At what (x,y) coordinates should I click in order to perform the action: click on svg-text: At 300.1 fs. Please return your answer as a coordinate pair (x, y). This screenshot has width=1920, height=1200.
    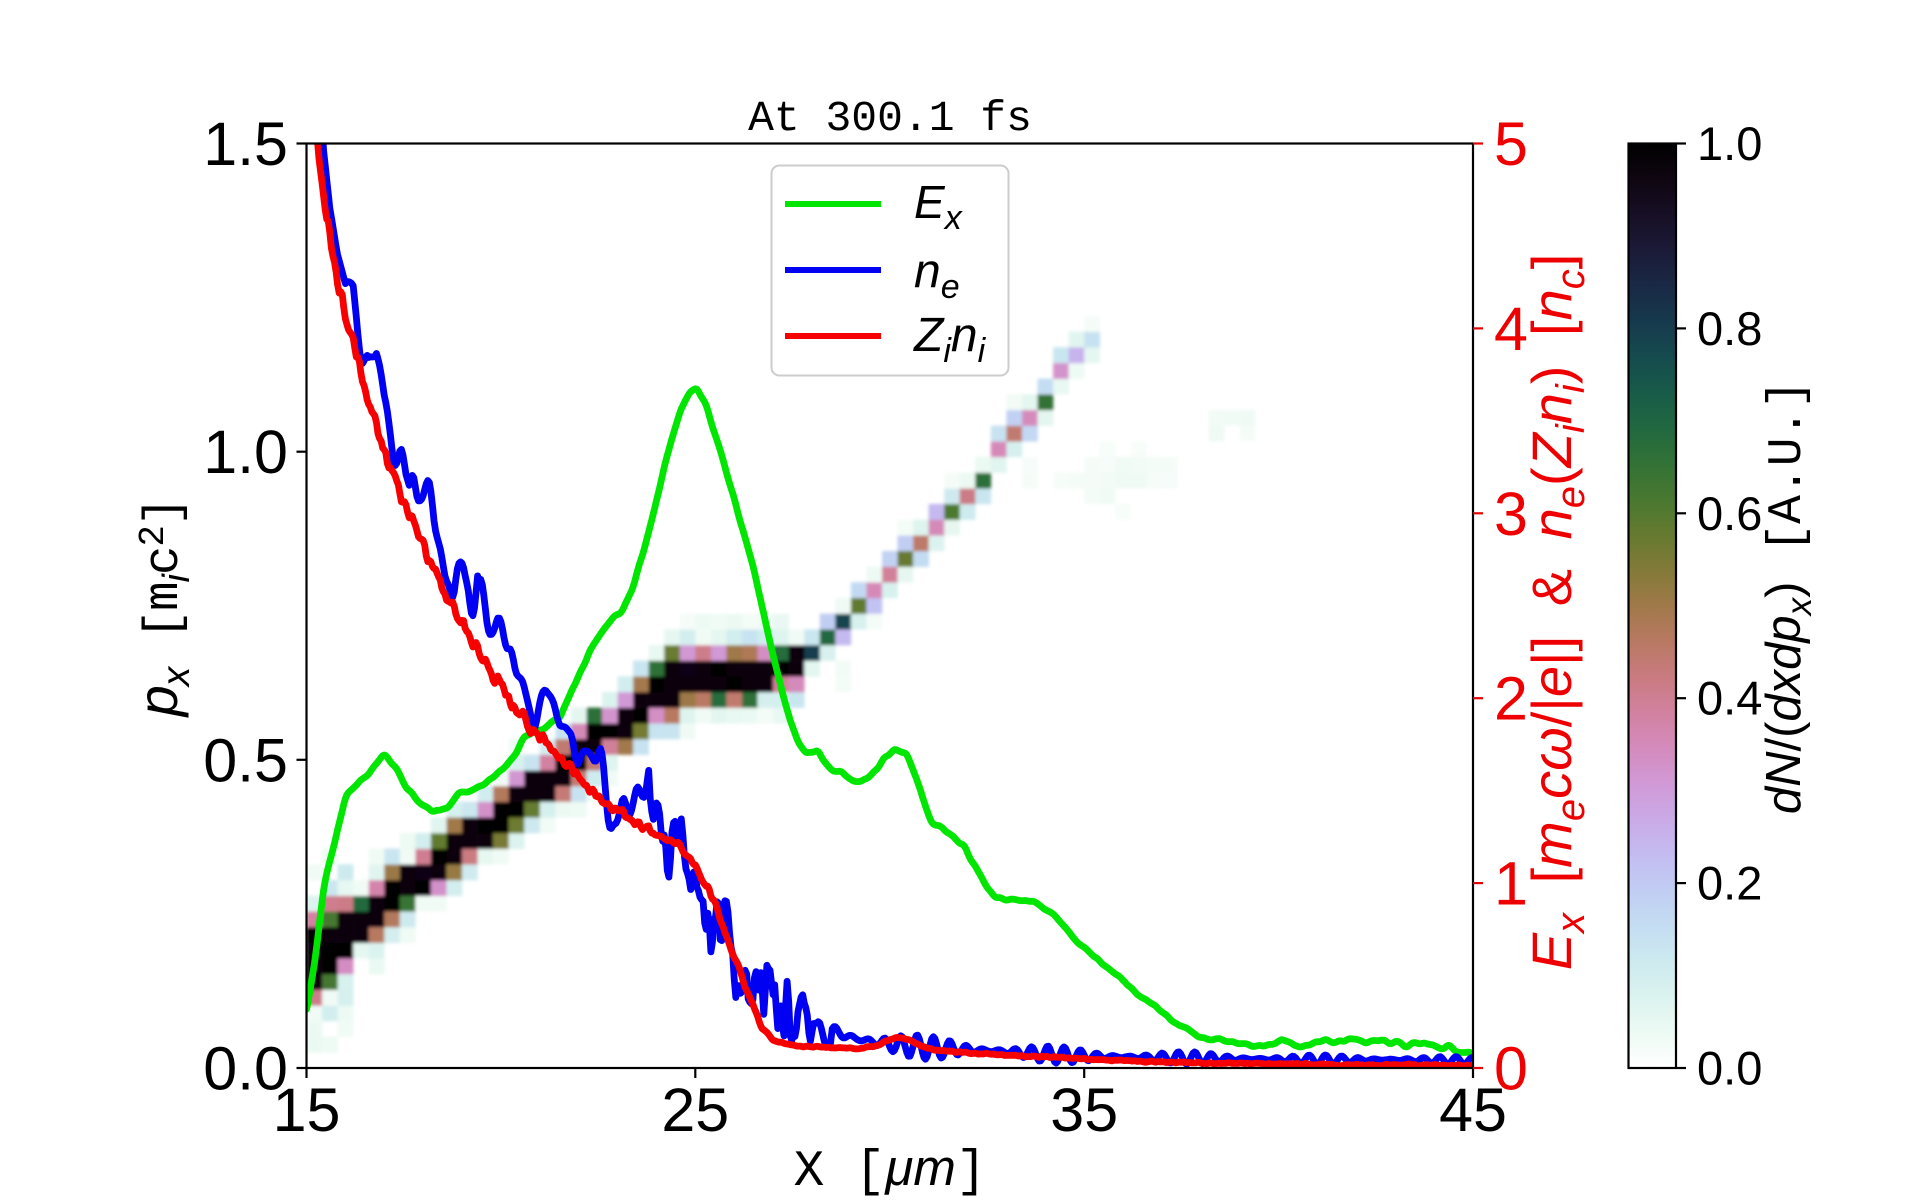
    Looking at the image, I should click on (890, 118).